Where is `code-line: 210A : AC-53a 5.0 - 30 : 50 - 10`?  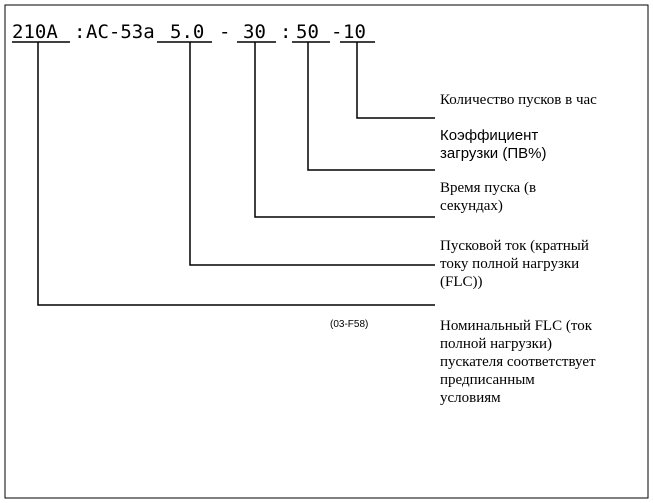 code-line: 210A : AC-53a 5.0 - 30 : 50 - 10 is located at coordinates (193, 32).